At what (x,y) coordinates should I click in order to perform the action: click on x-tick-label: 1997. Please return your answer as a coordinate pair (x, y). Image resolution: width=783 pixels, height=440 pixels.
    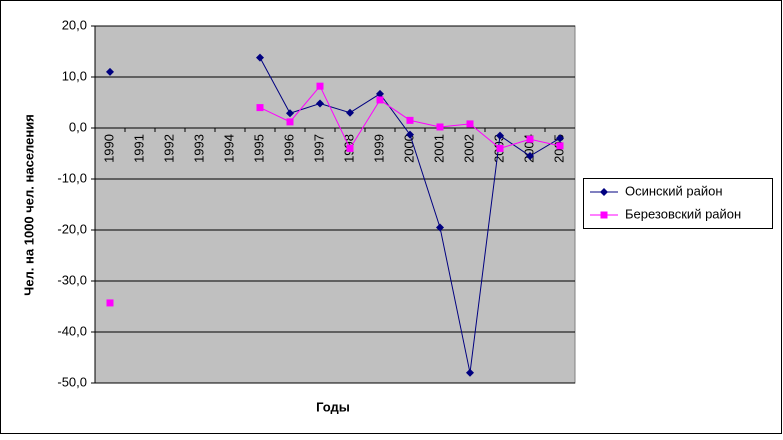
    Looking at the image, I should click on (318, 148).